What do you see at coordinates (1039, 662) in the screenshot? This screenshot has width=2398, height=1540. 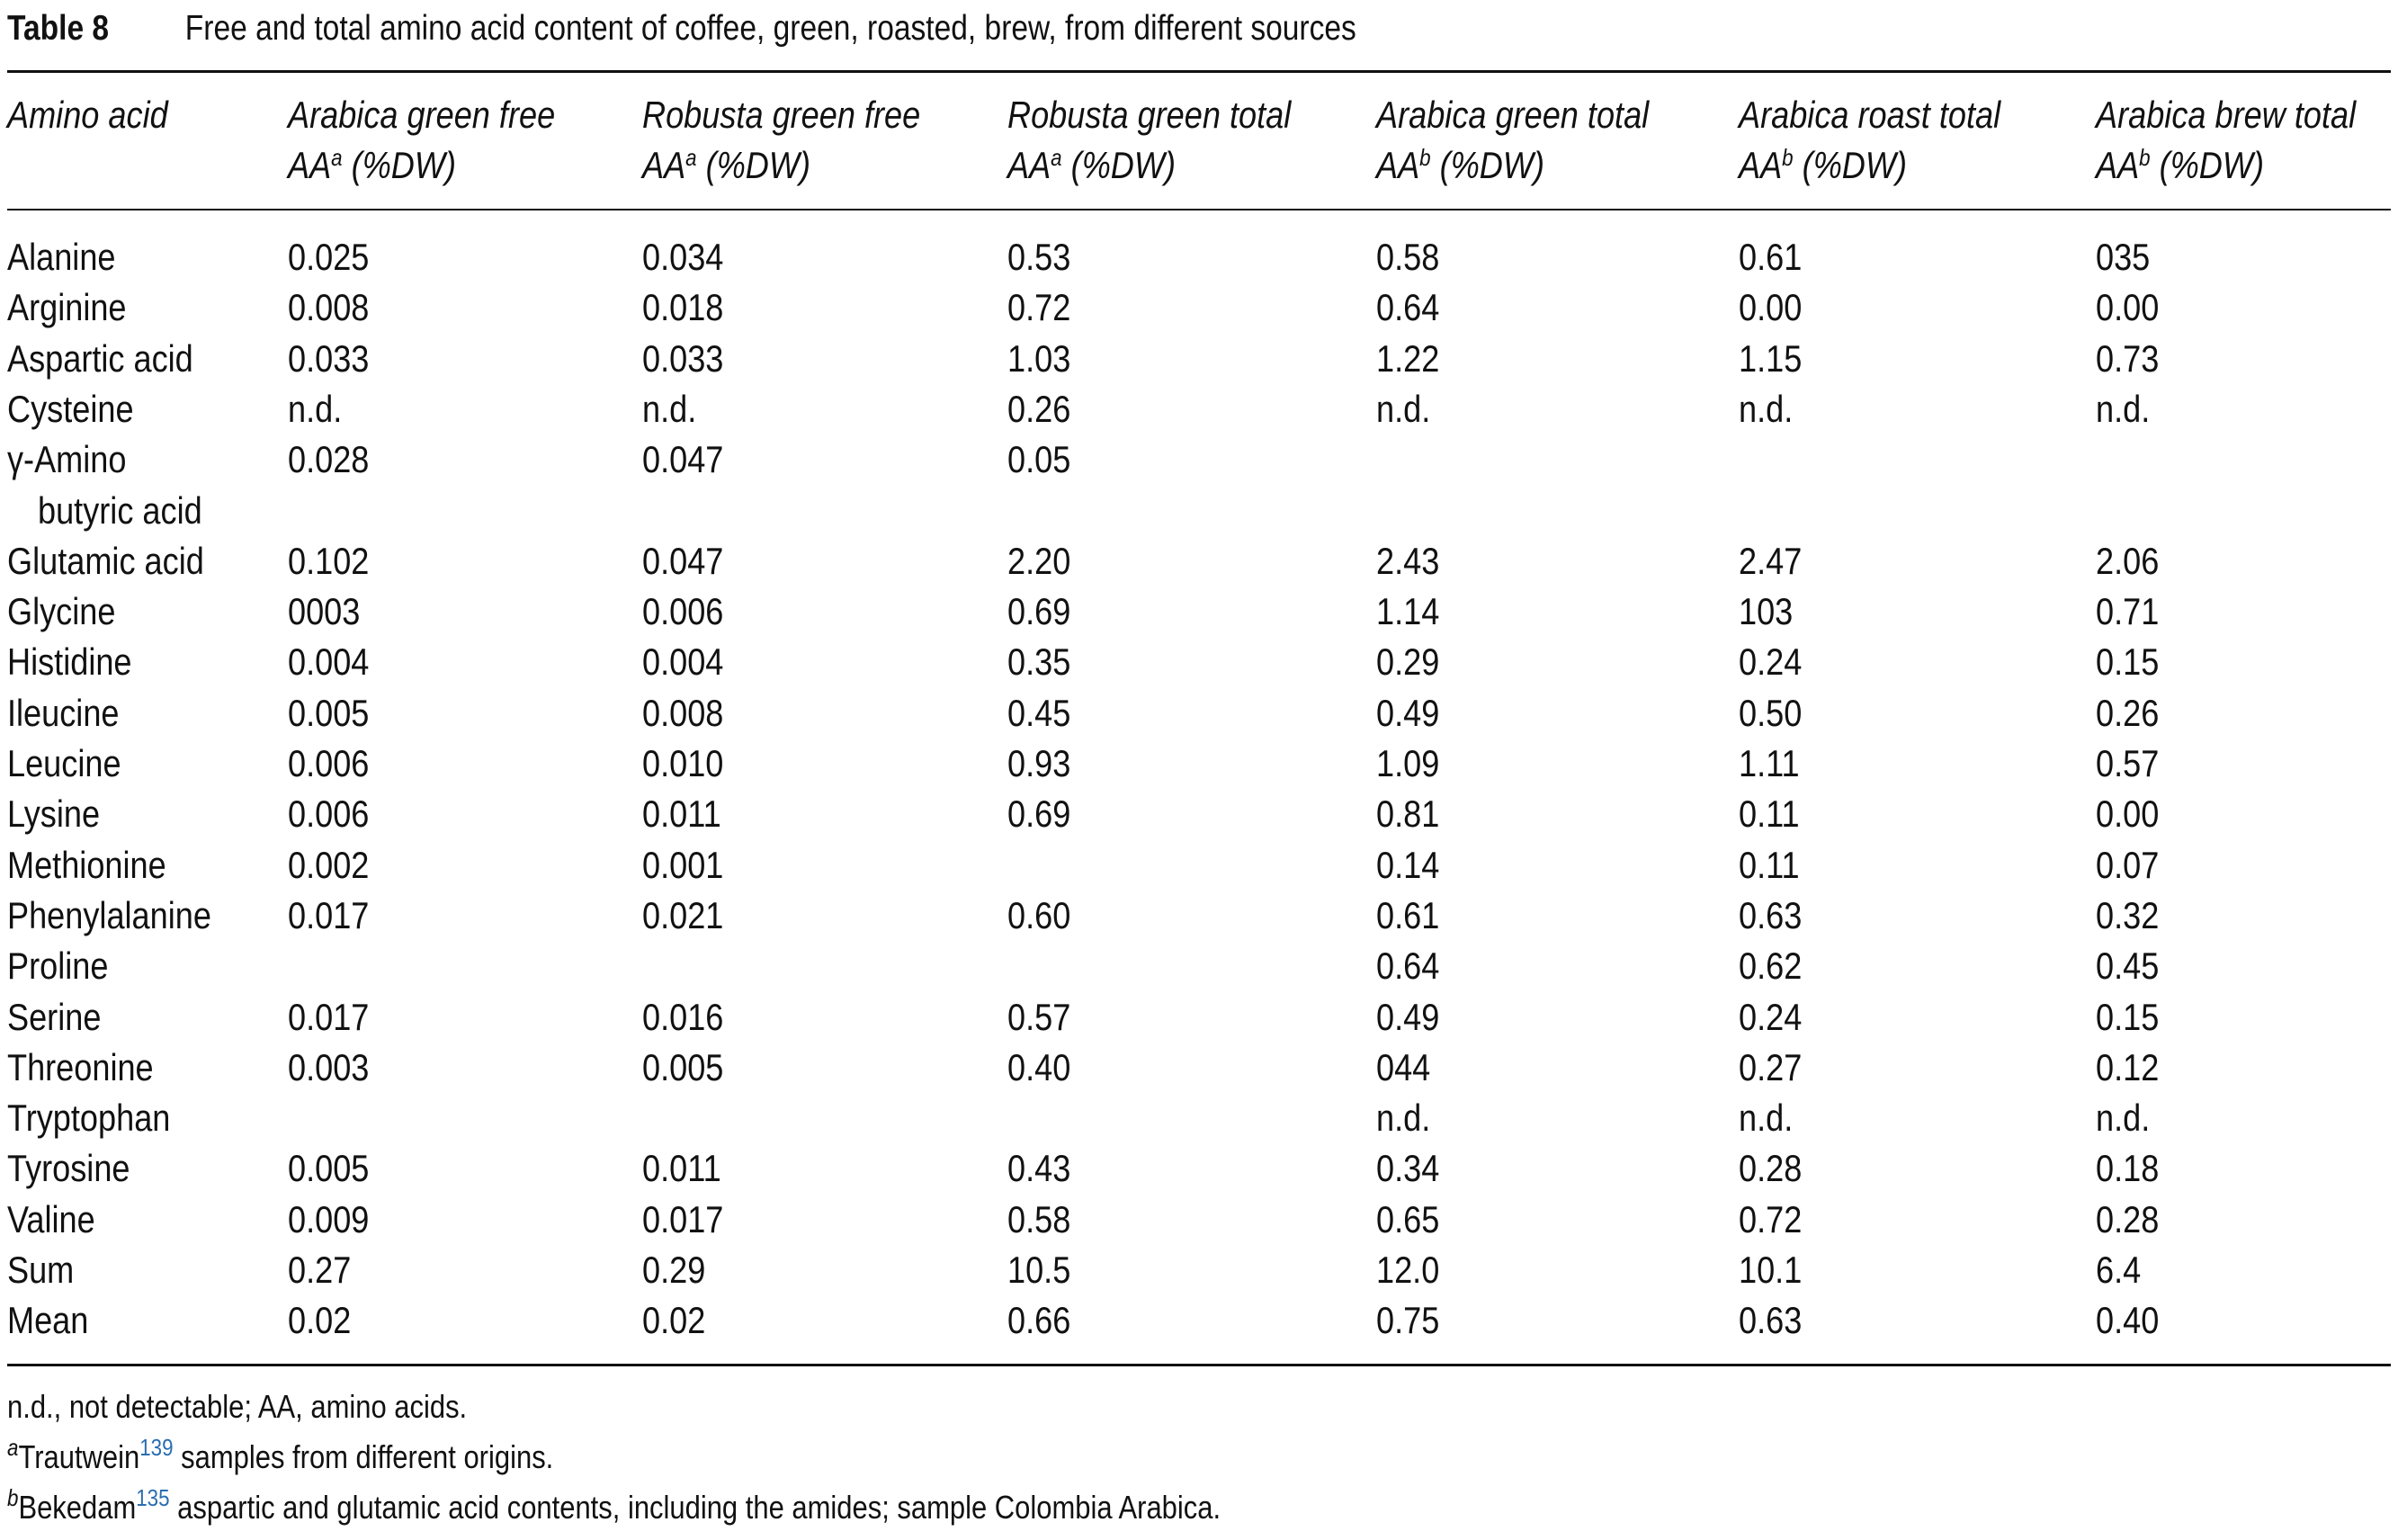 I see `value-cell: 0.35` at bounding box center [1039, 662].